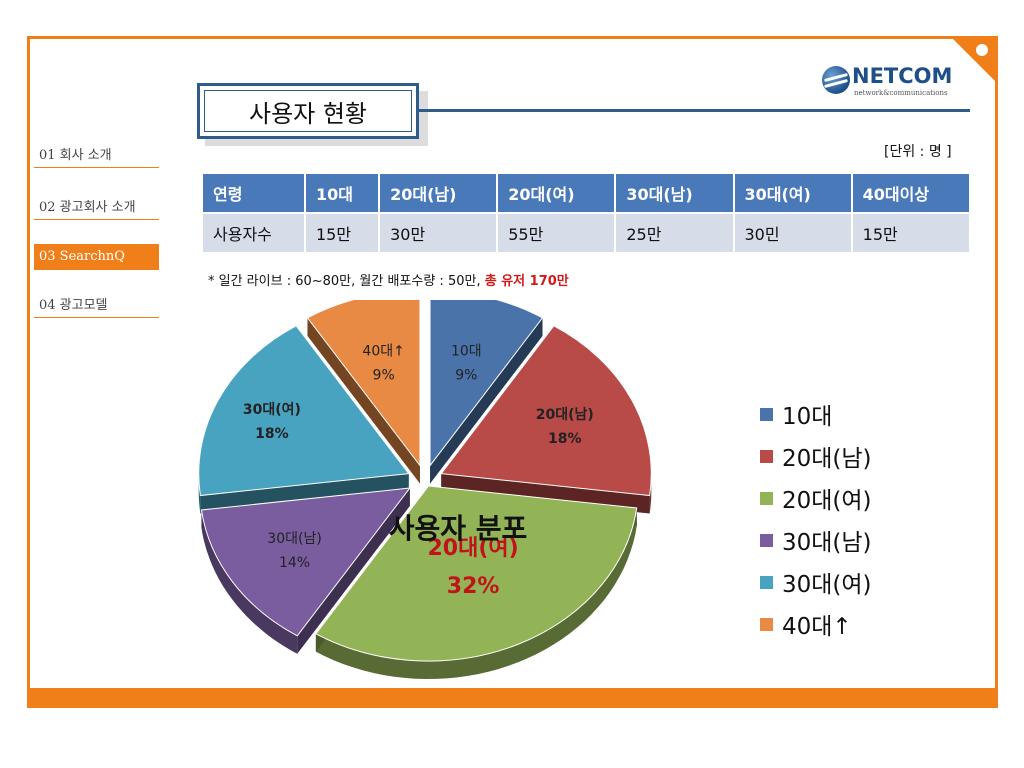  I want to click on table-row: 사용자수 15만 30만 55만 25만 30민 15만, so click(586, 233).